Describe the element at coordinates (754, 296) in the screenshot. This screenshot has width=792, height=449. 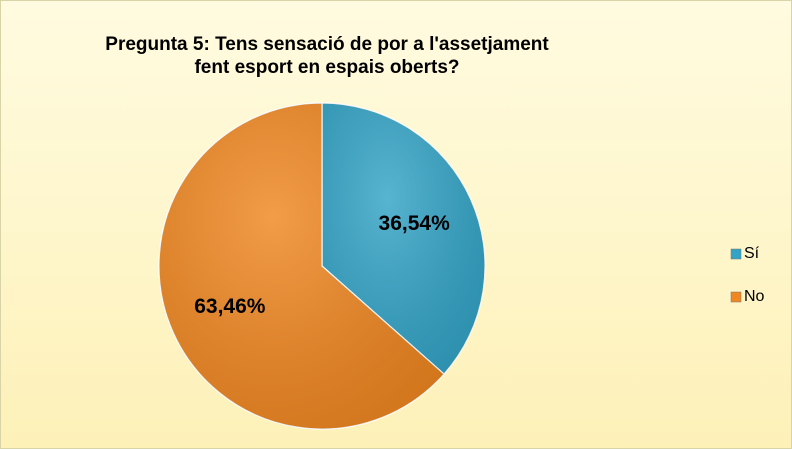
I see `legend-label: No` at that location.